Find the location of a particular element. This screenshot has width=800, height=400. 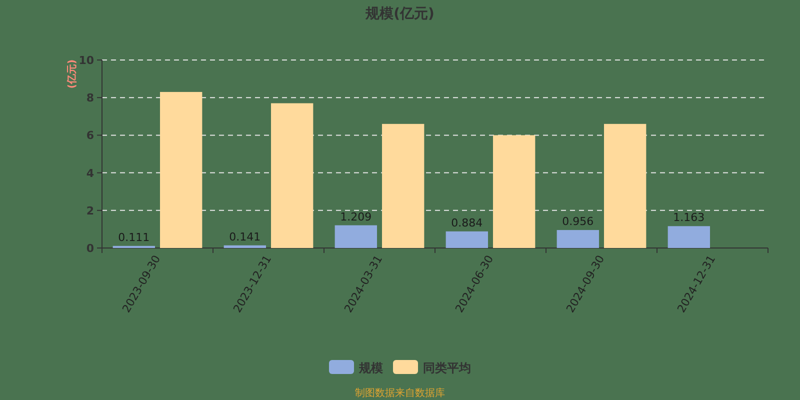

data-label: 0.884 is located at coordinates (467, 223).